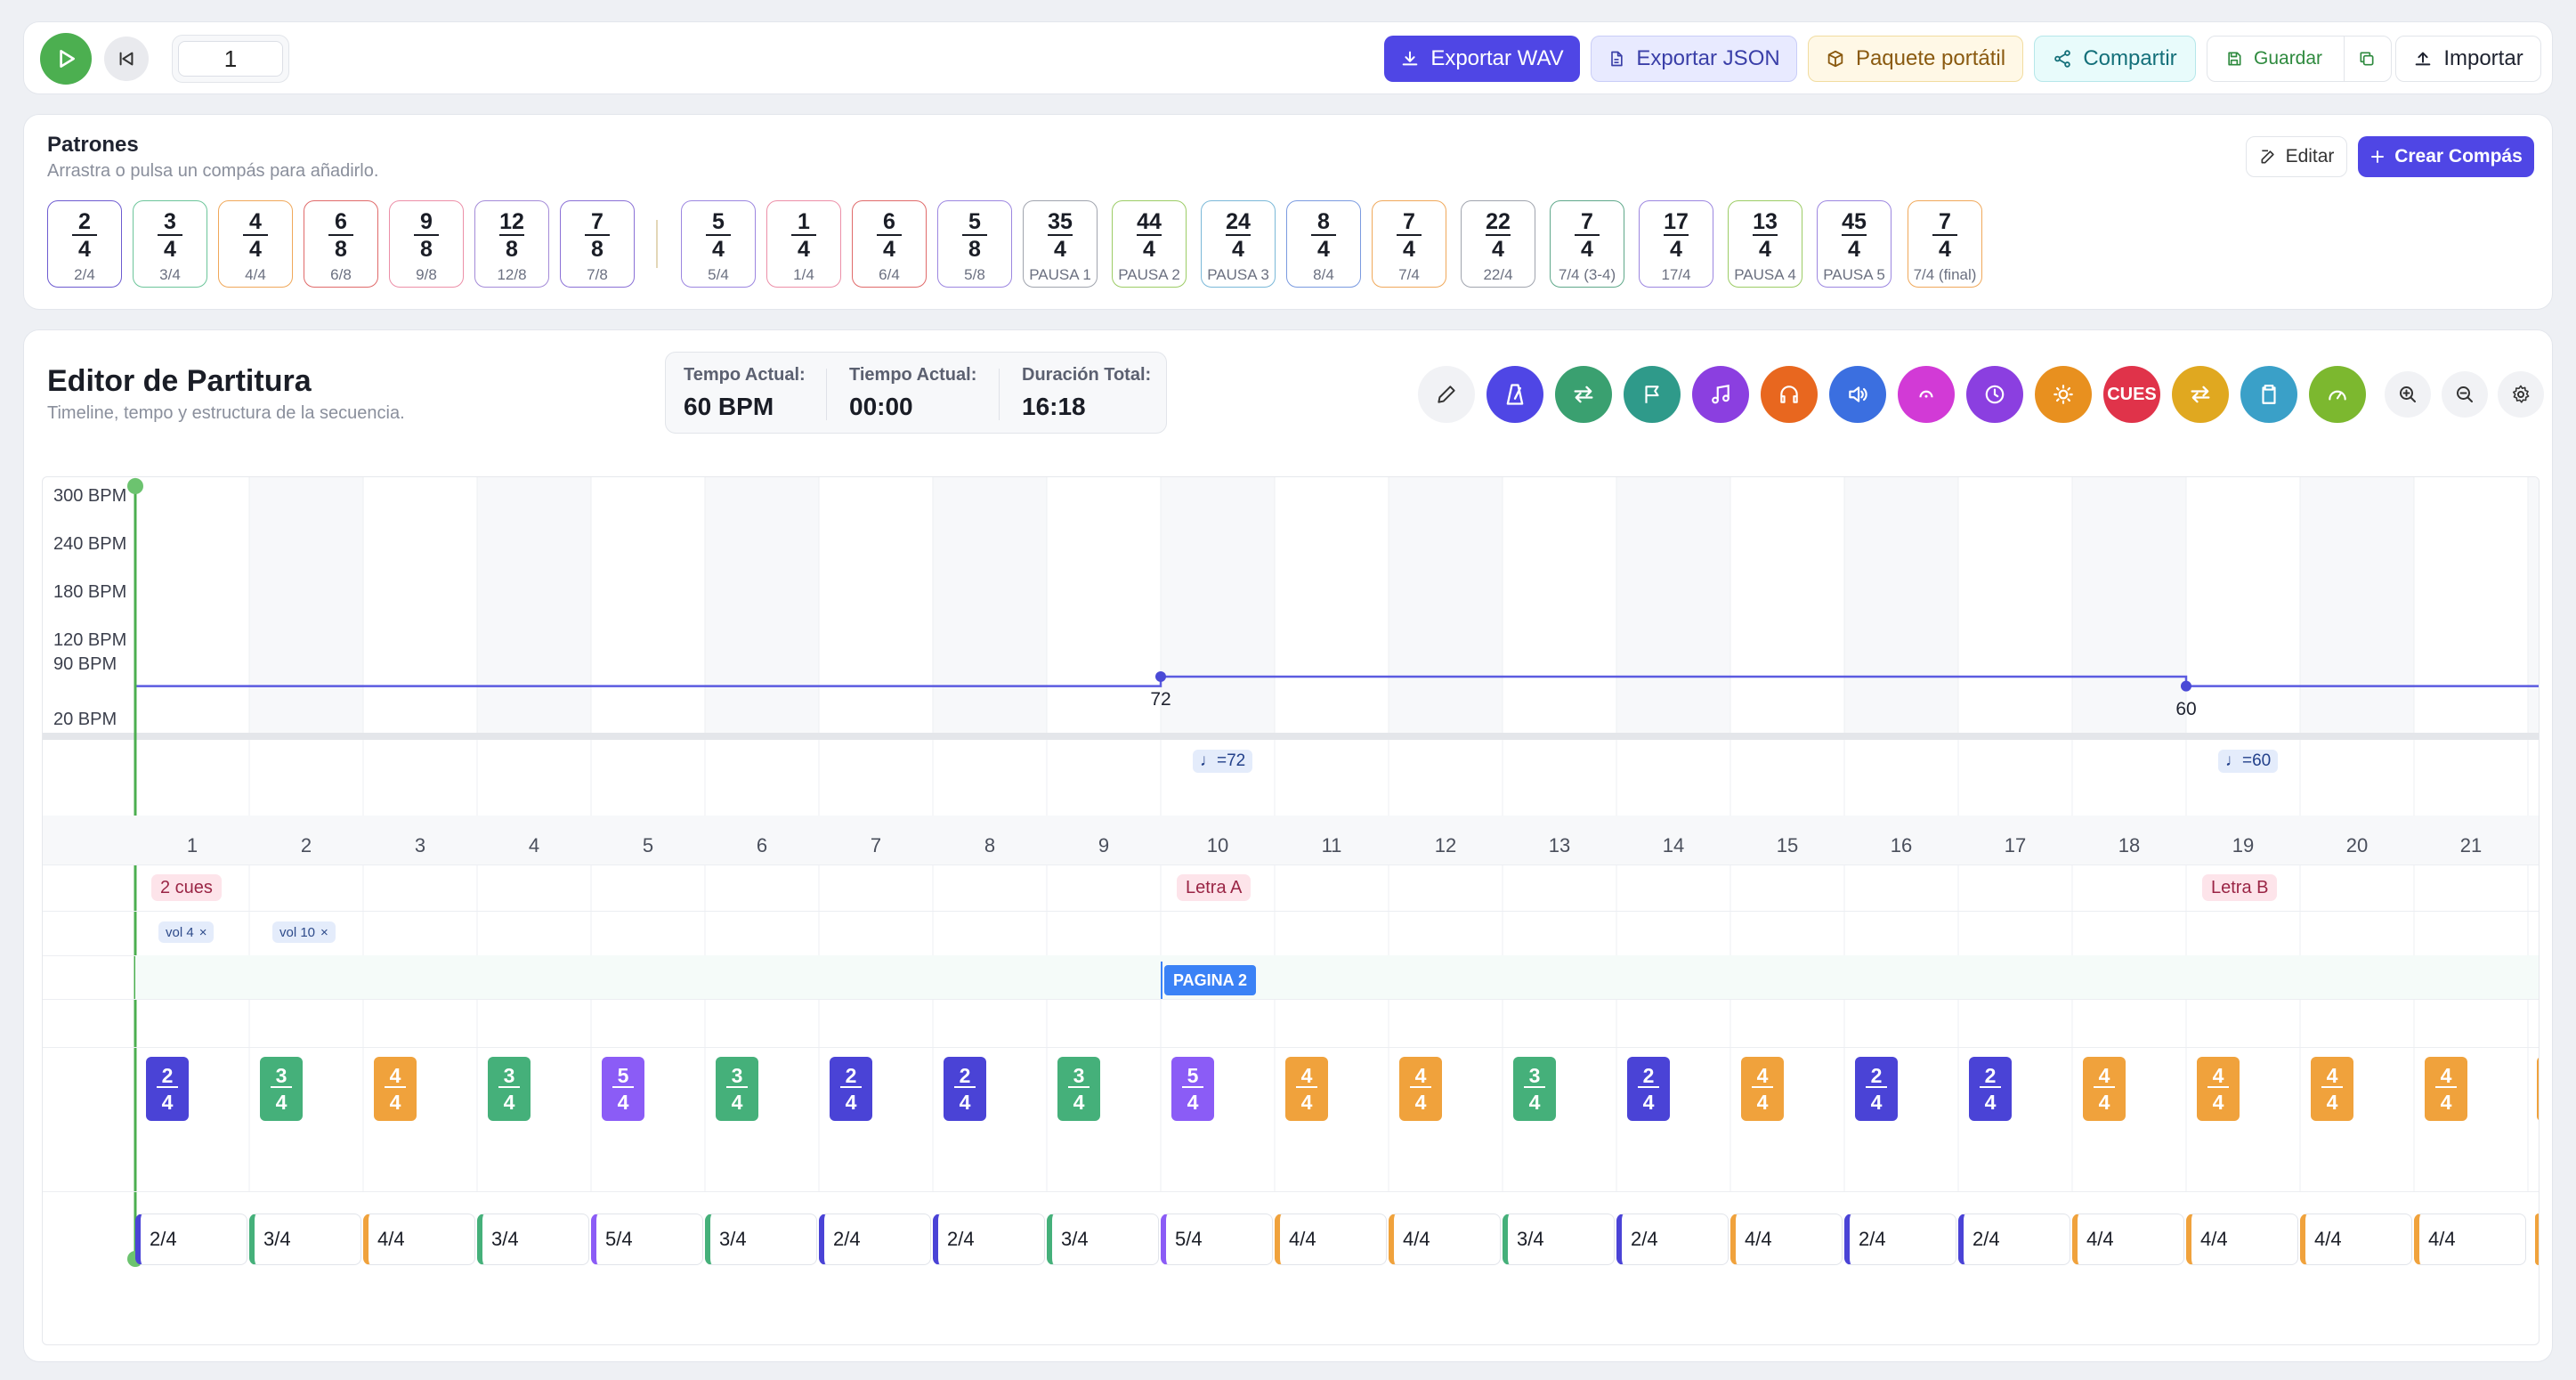 The image size is (2576, 1380). Describe the element at coordinates (890, 244) in the screenshot. I see `pattern-card: 6 4 6/4` at that location.